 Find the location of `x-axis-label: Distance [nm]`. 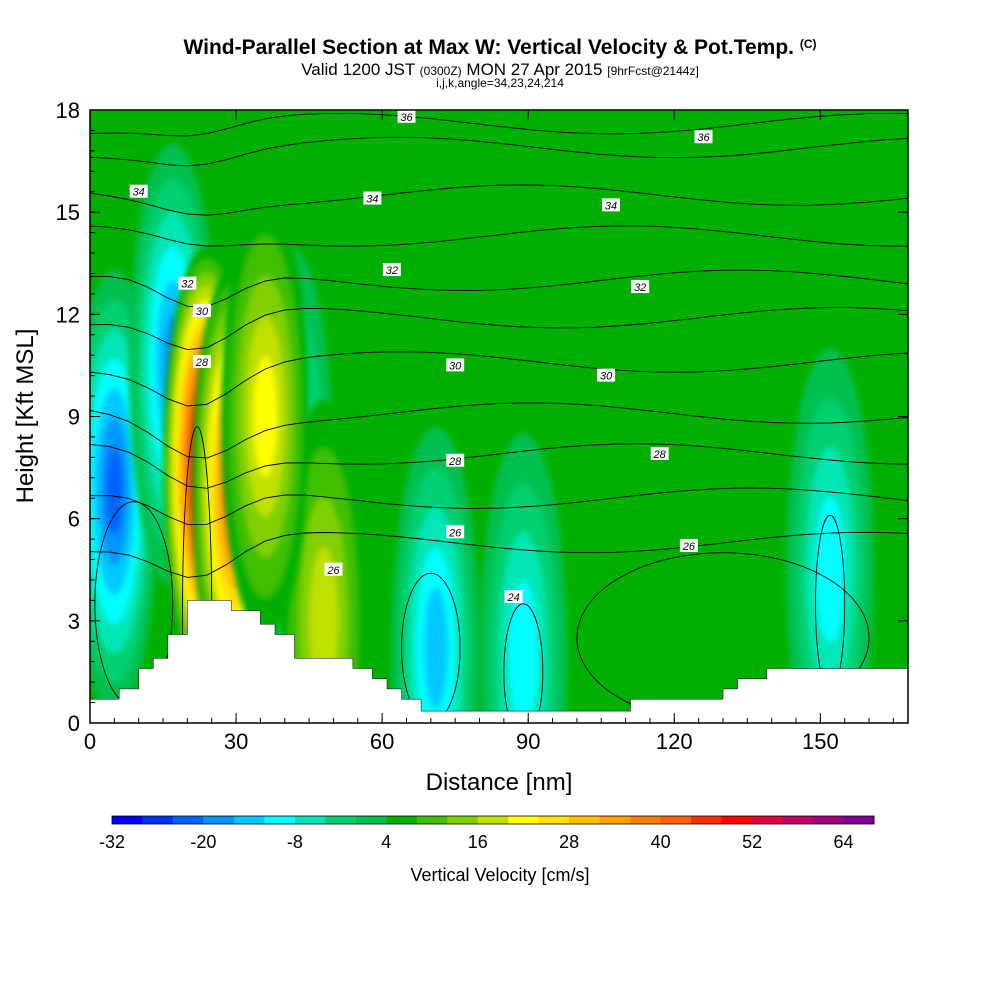

x-axis-label: Distance [nm] is located at coordinates (499, 782).